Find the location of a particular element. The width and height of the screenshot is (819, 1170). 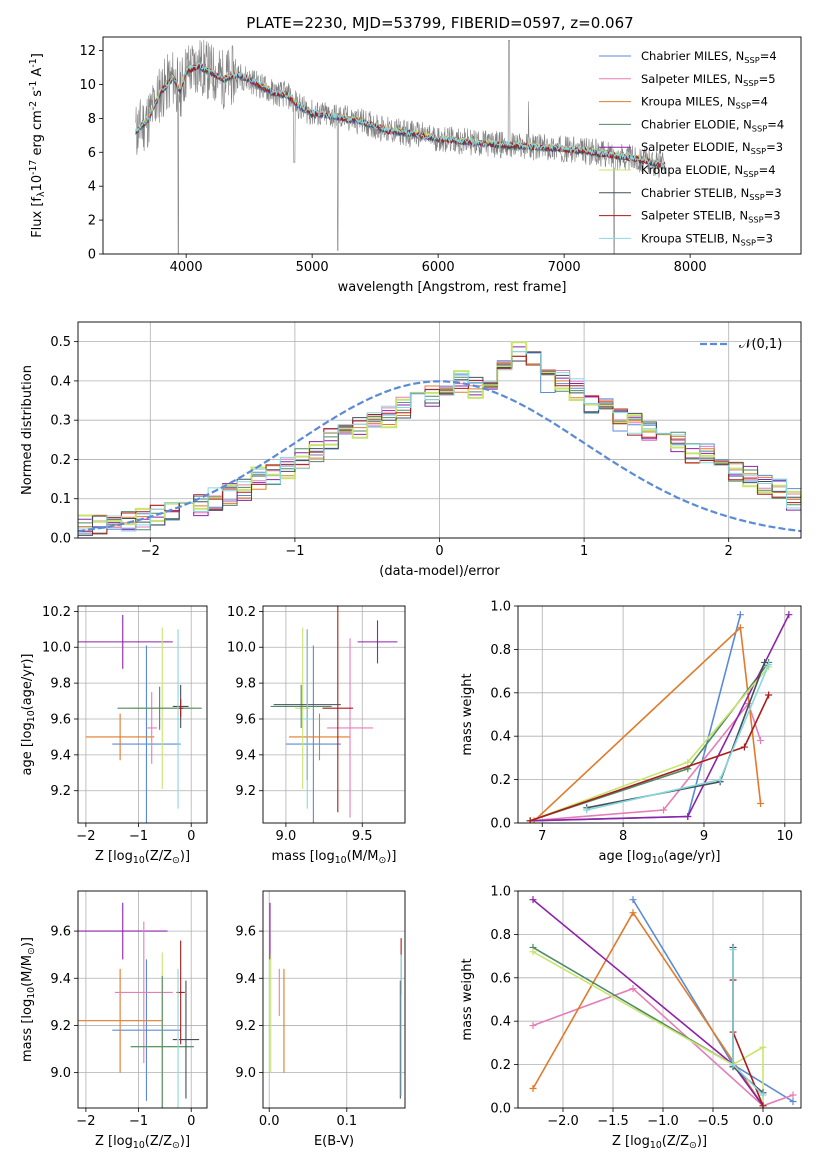

panel-mass_vs_ebv: 0.0 0.1 9.0 9.2 9.4 9.6 E(B-V) is located at coordinates (320, 1019).